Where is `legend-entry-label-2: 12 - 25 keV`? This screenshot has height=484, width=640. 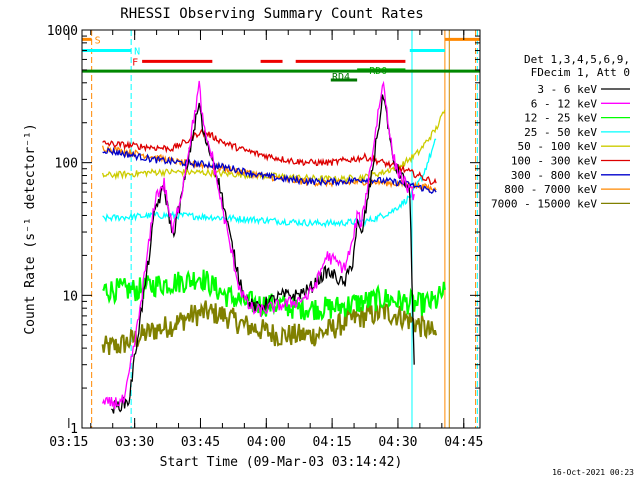 legend-entry-label-2: 12 - 25 keV is located at coordinates (560, 118).